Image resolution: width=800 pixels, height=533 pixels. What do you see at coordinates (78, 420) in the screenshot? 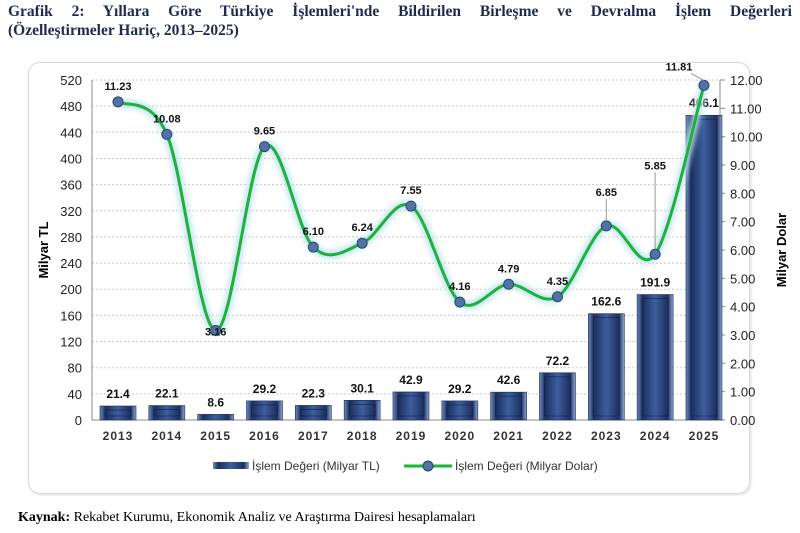
I see `left-tick-label: 0` at bounding box center [78, 420].